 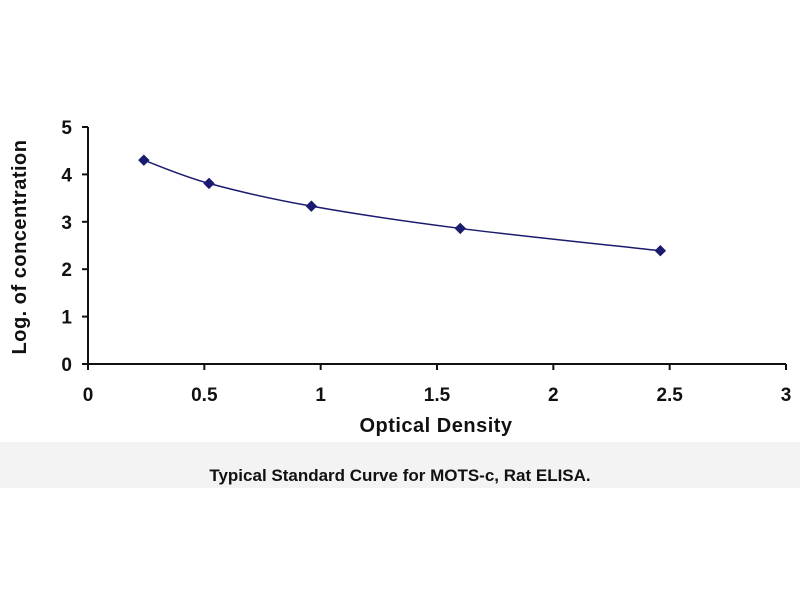 What do you see at coordinates (435, 426) in the screenshot?
I see `x-axis-title: Optical Density` at bounding box center [435, 426].